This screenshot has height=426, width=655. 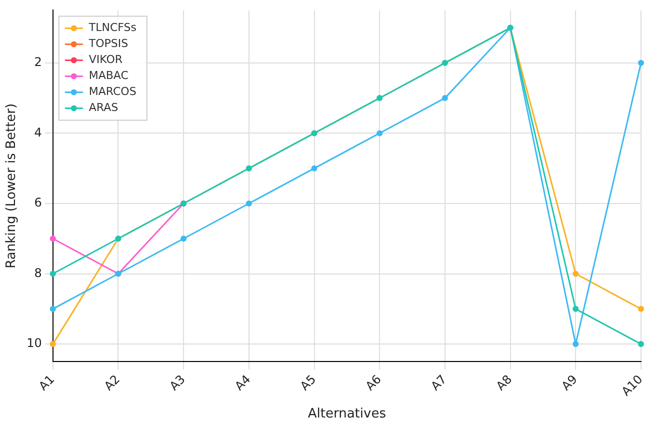 I want to click on legend-label: ARAS, so click(x=103, y=107).